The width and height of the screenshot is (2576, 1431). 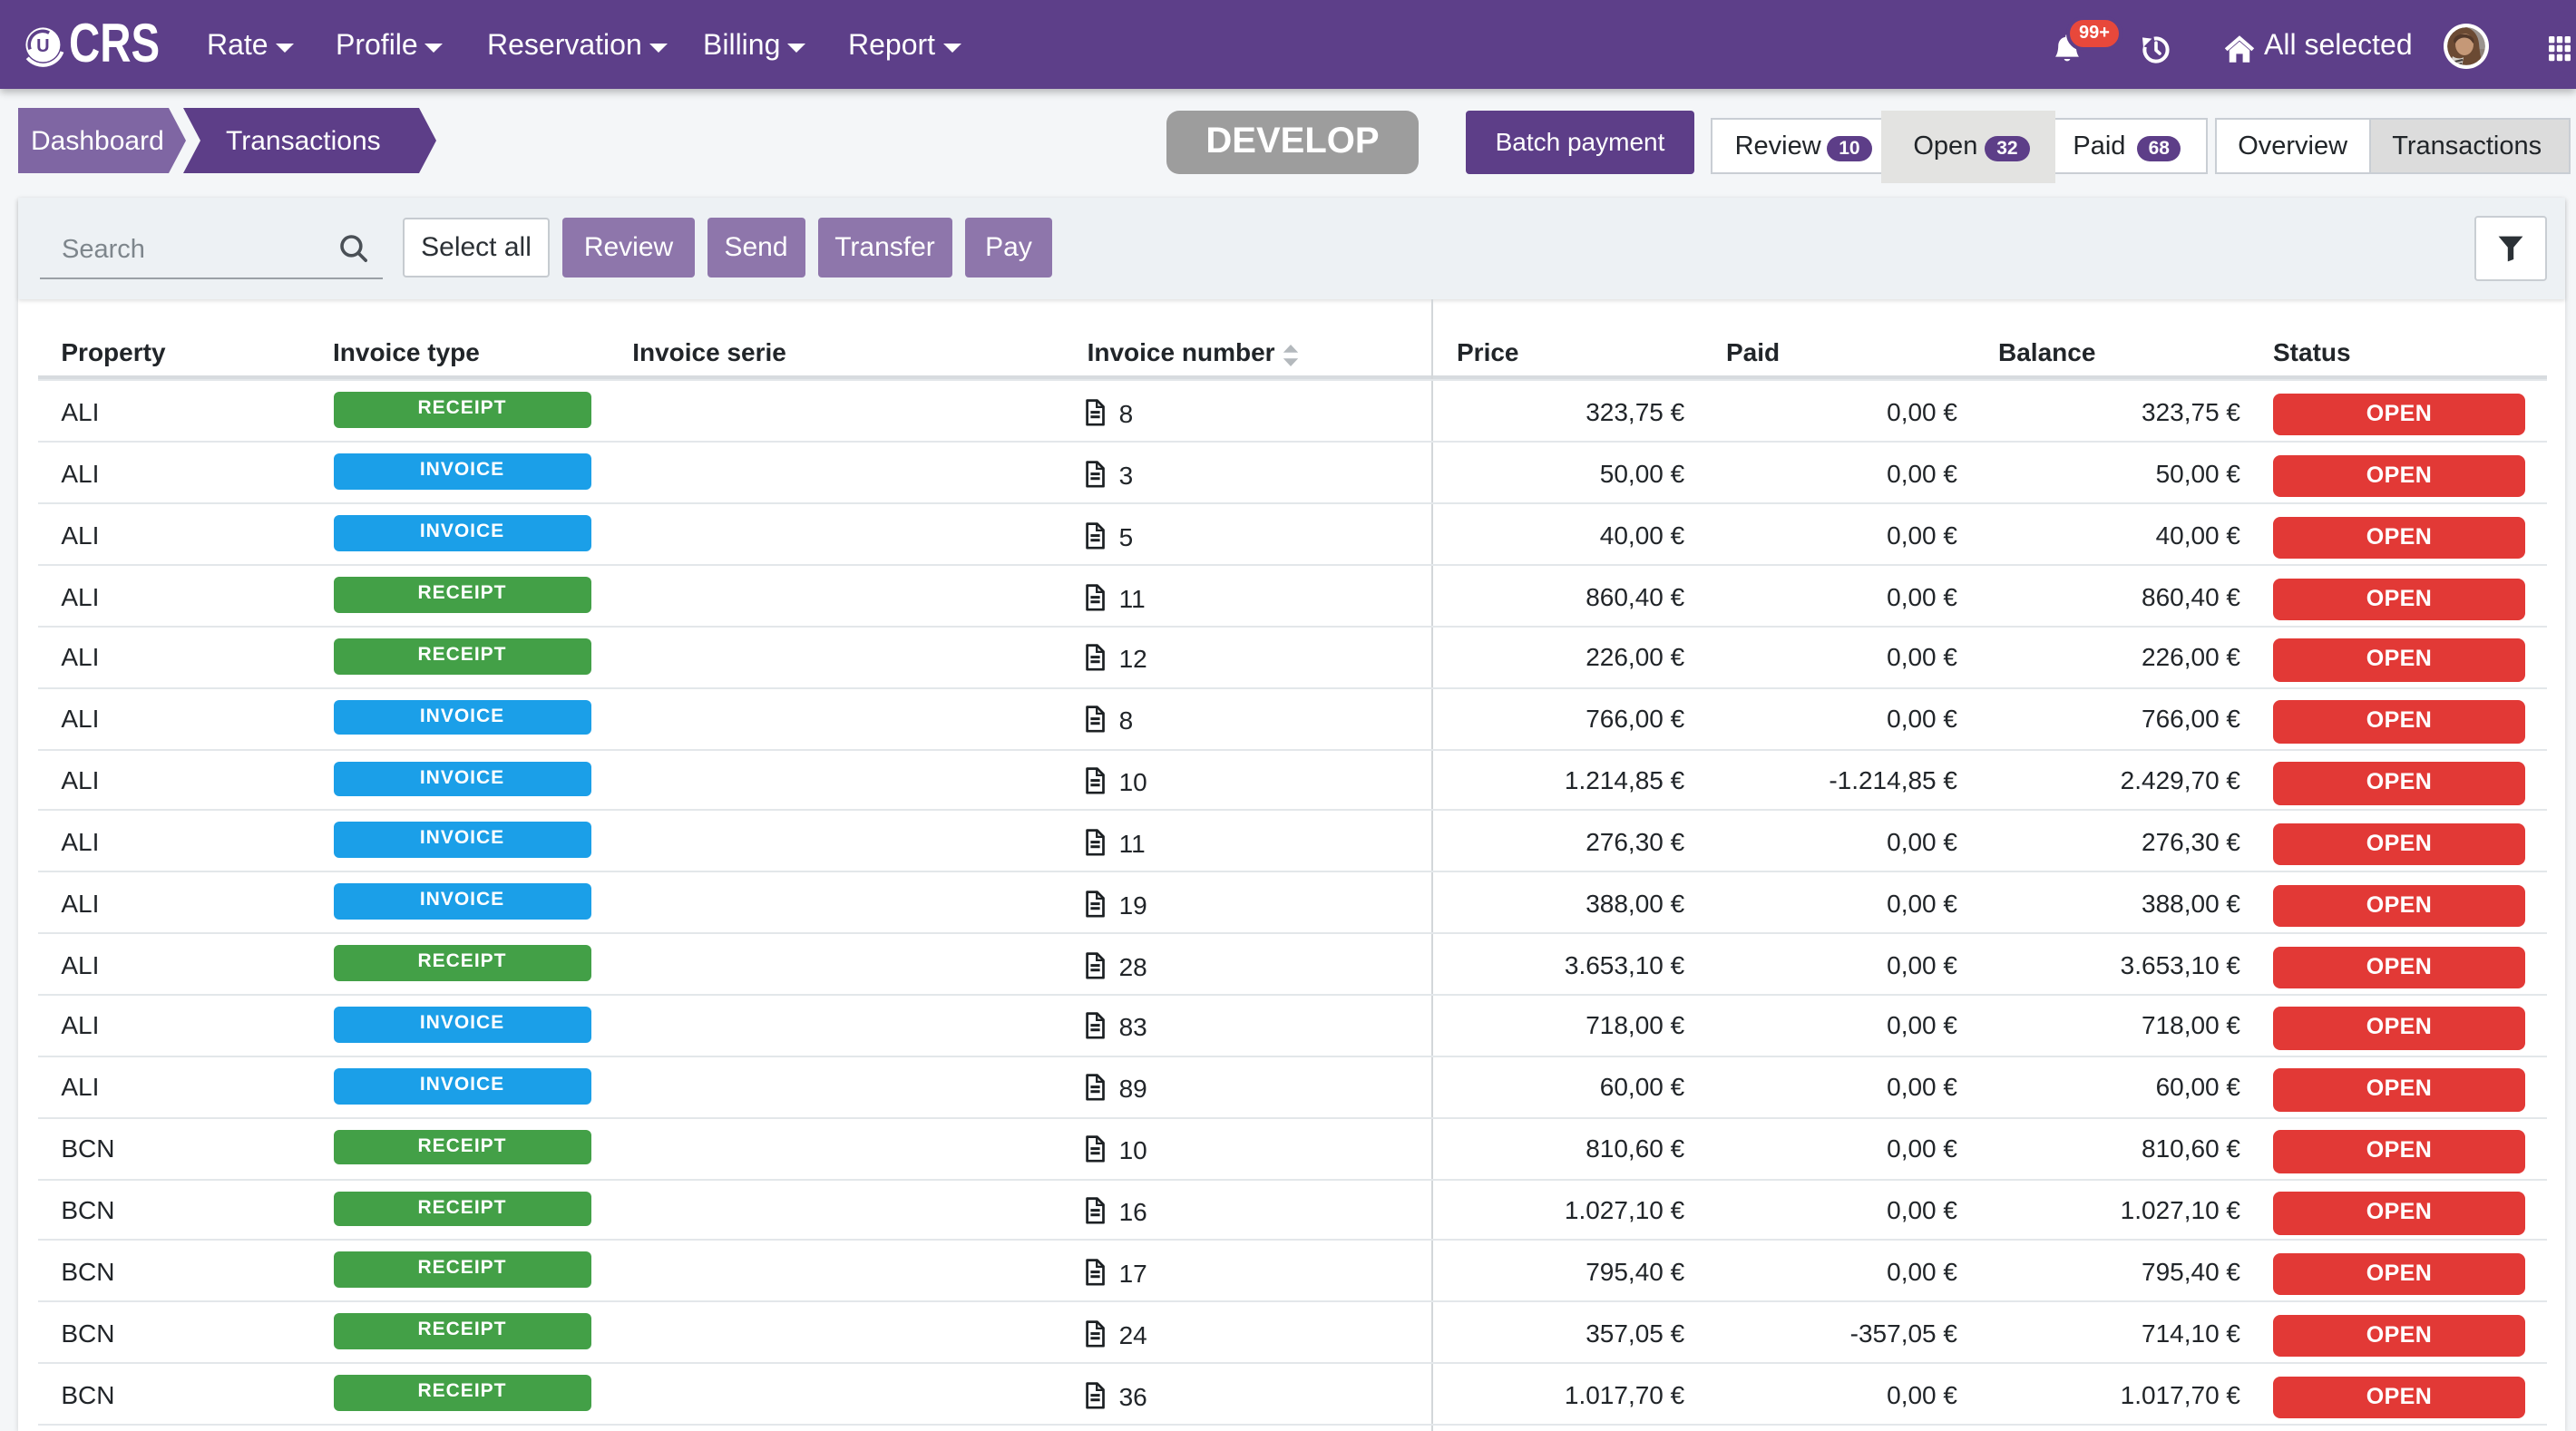 What do you see at coordinates (97, 141) in the screenshot?
I see `svg-text: Dashboard` at bounding box center [97, 141].